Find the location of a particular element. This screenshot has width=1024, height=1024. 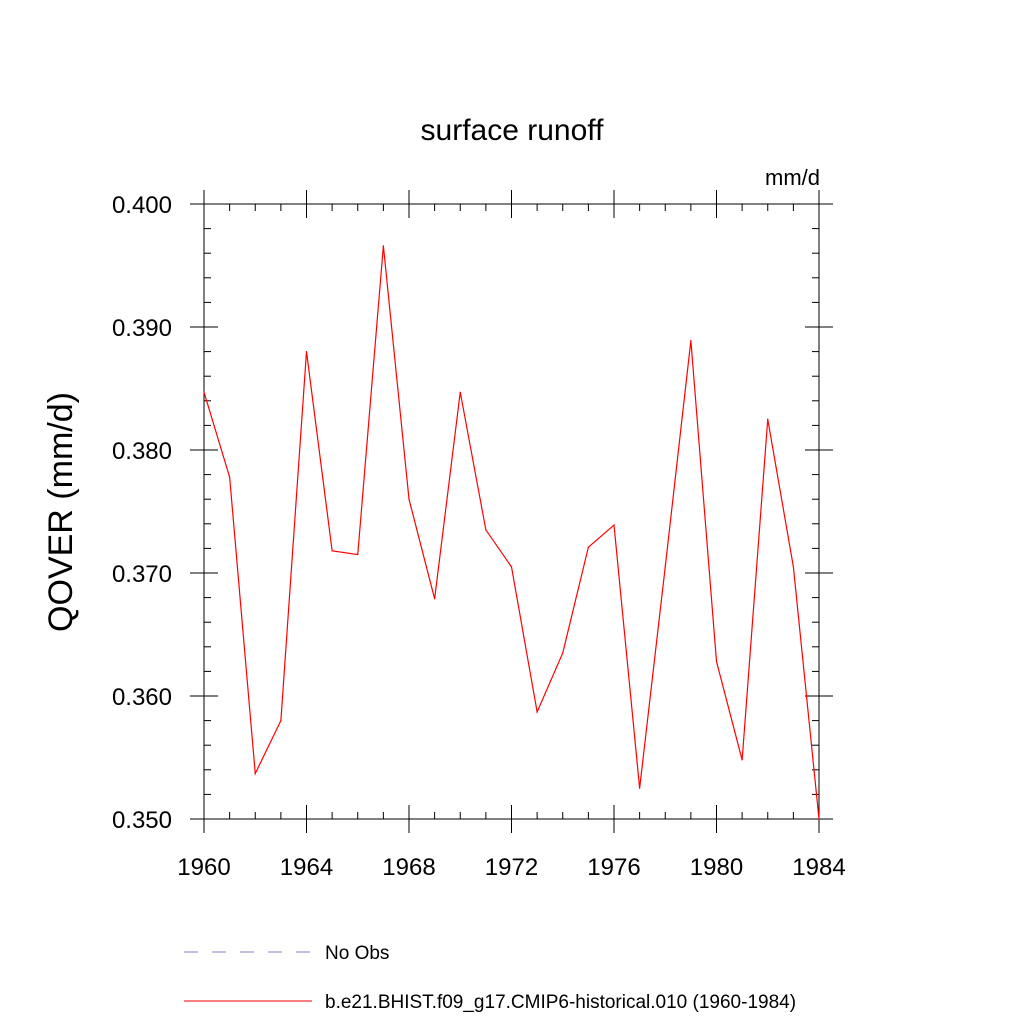

x-tick-label: 1968 is located at coordinates (408, 867).